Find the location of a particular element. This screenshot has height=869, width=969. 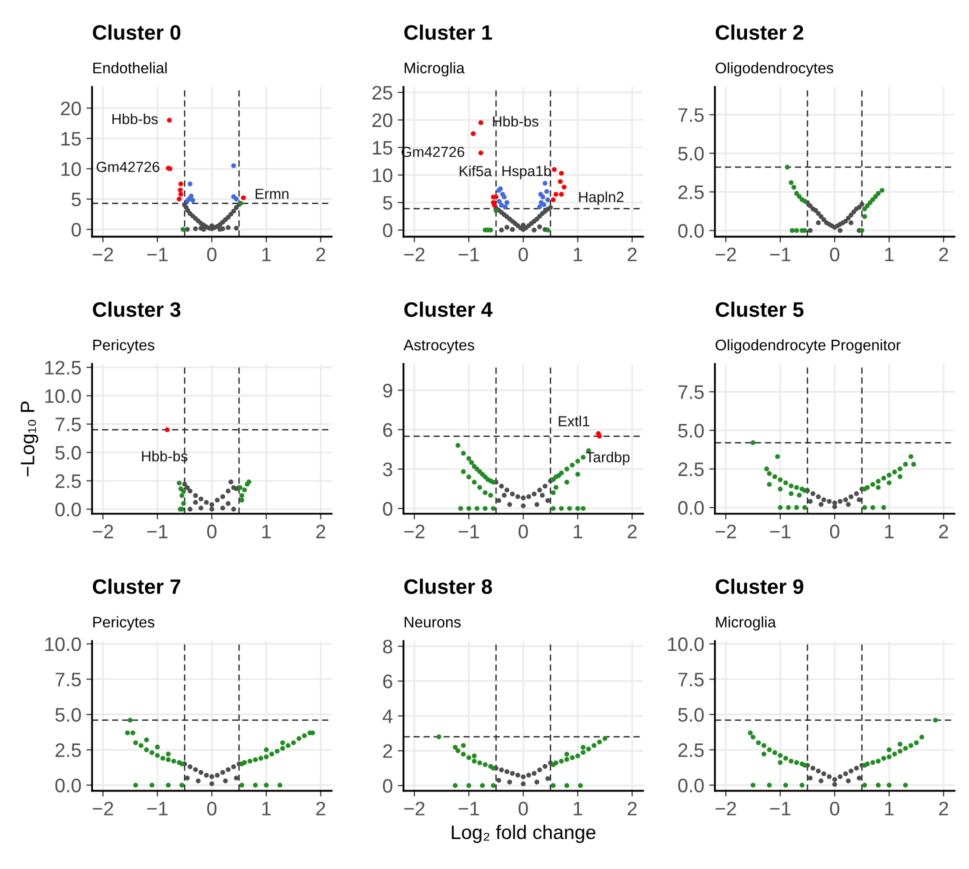

chart-title: Cluster 8 is located at coordinates (448, 586).